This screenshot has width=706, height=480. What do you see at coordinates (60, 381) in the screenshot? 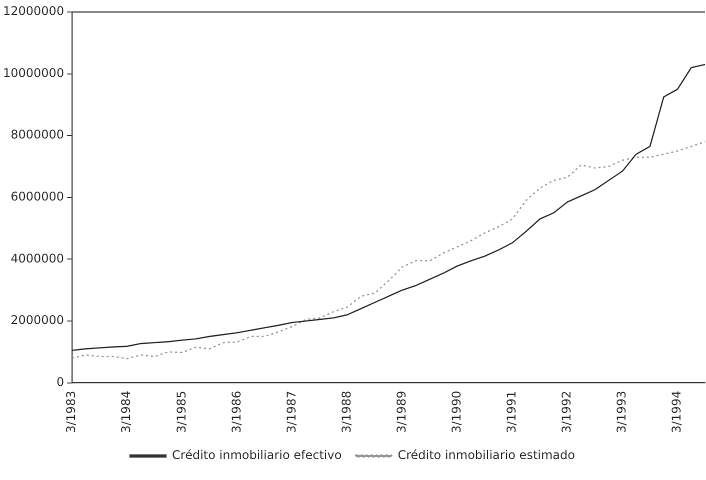
I see `y-tick-label: 0` at bounding box center [60, 381].